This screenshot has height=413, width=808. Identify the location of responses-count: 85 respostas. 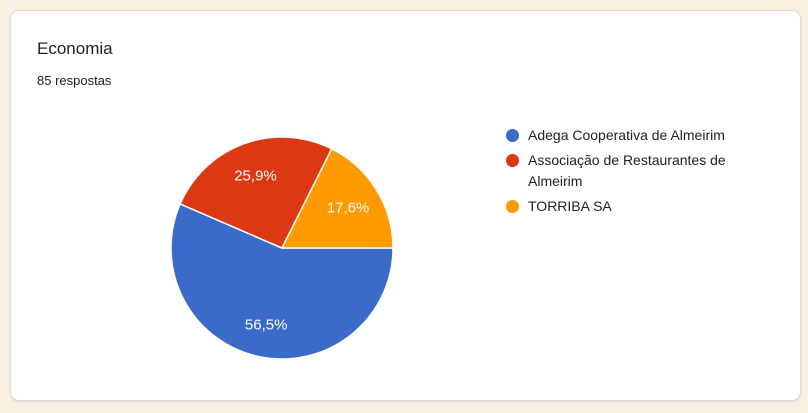
(74, 80).